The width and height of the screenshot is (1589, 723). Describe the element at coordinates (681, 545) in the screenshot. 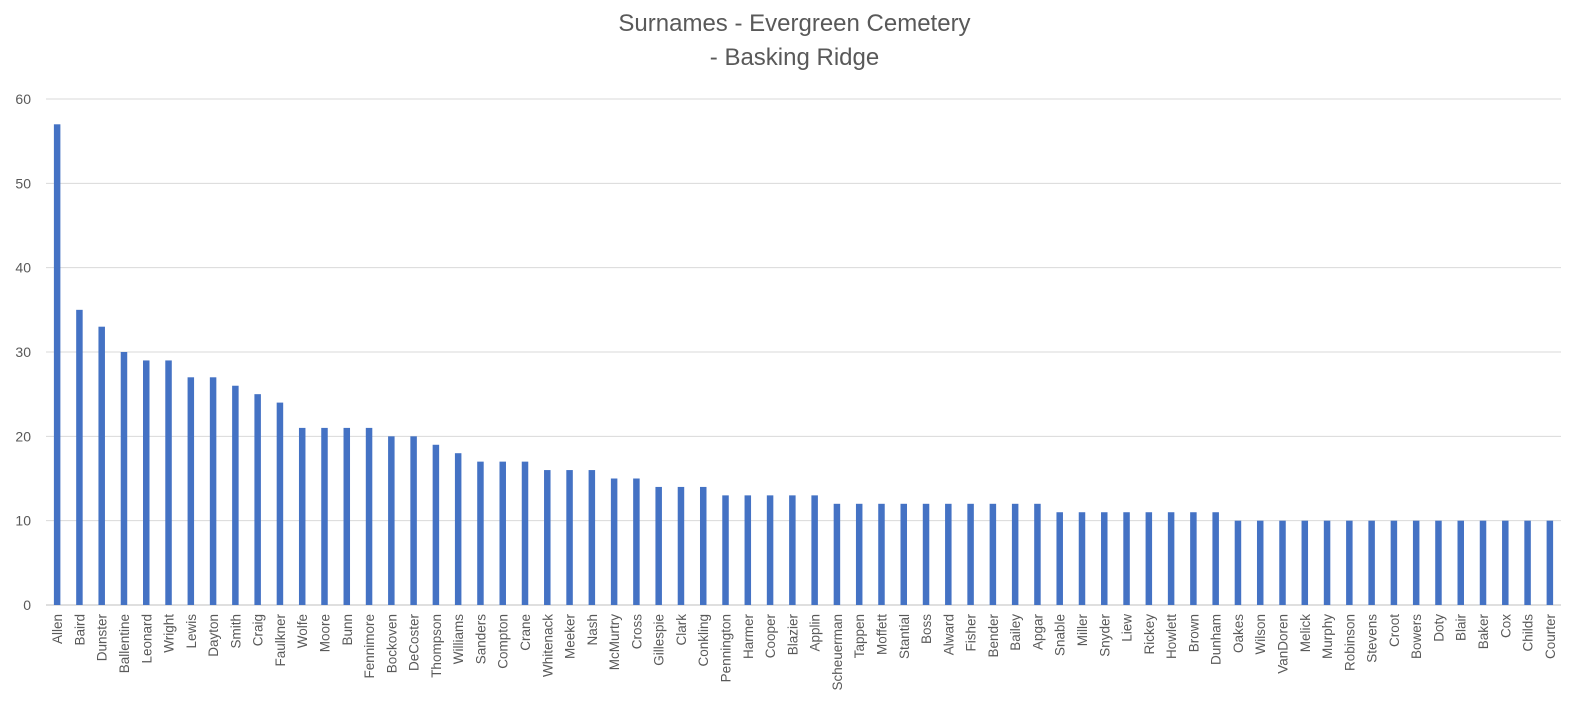

I see `bar-clark` at that location.